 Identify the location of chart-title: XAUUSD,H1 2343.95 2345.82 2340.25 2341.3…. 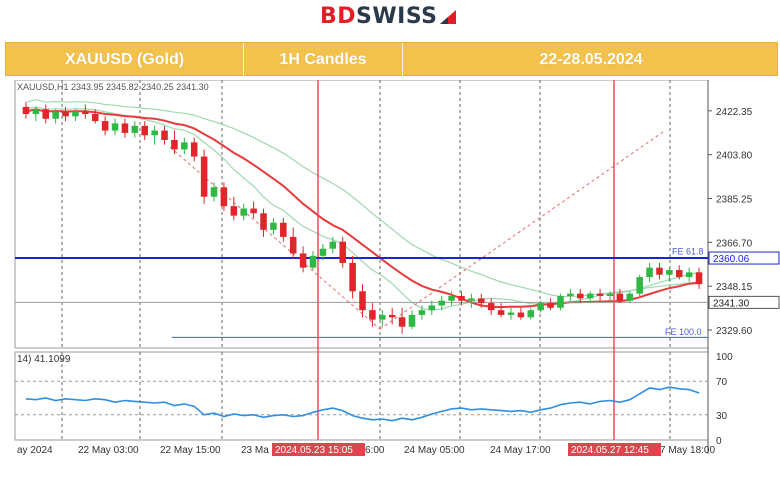
(113, 87).